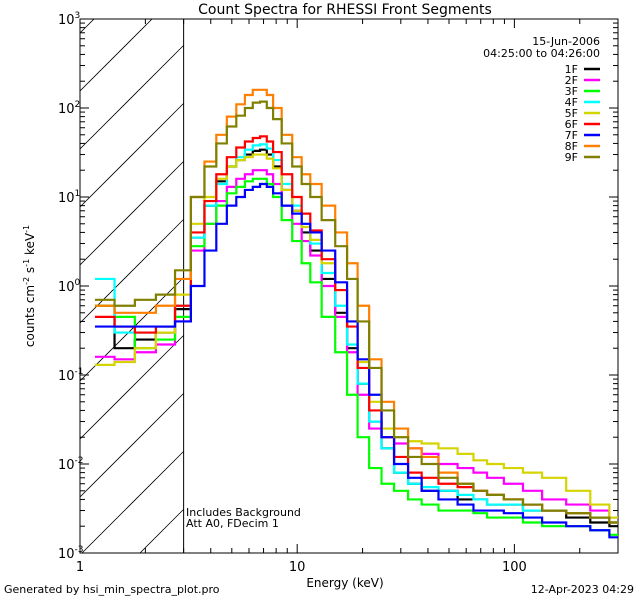 This screenshot has width=640, height=604. Describe the element at coordinates (571, 91) in the screenshot. I see `legend-label-3F: 3F` at that location.